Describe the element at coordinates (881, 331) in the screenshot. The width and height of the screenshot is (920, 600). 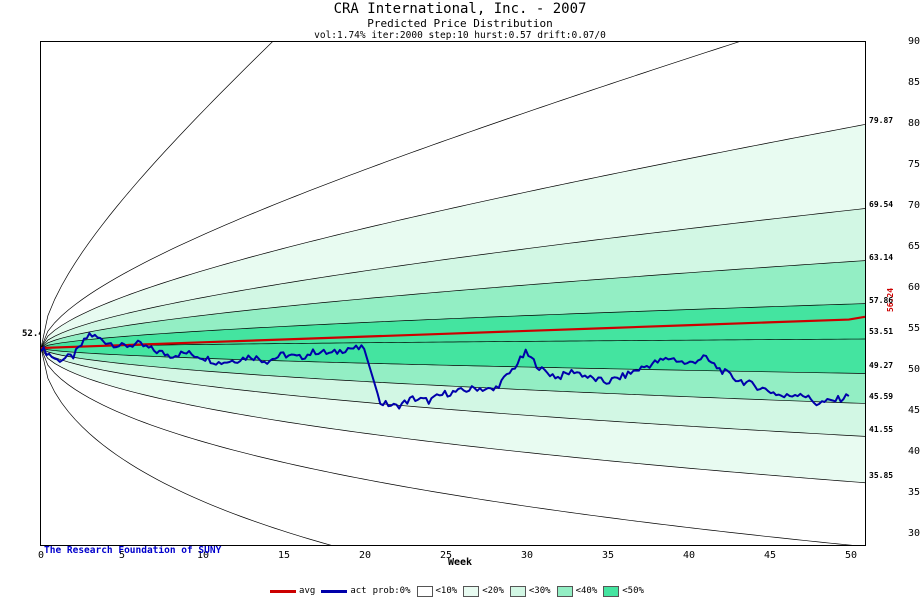
I see `band-label-median: 53.51` at that location.